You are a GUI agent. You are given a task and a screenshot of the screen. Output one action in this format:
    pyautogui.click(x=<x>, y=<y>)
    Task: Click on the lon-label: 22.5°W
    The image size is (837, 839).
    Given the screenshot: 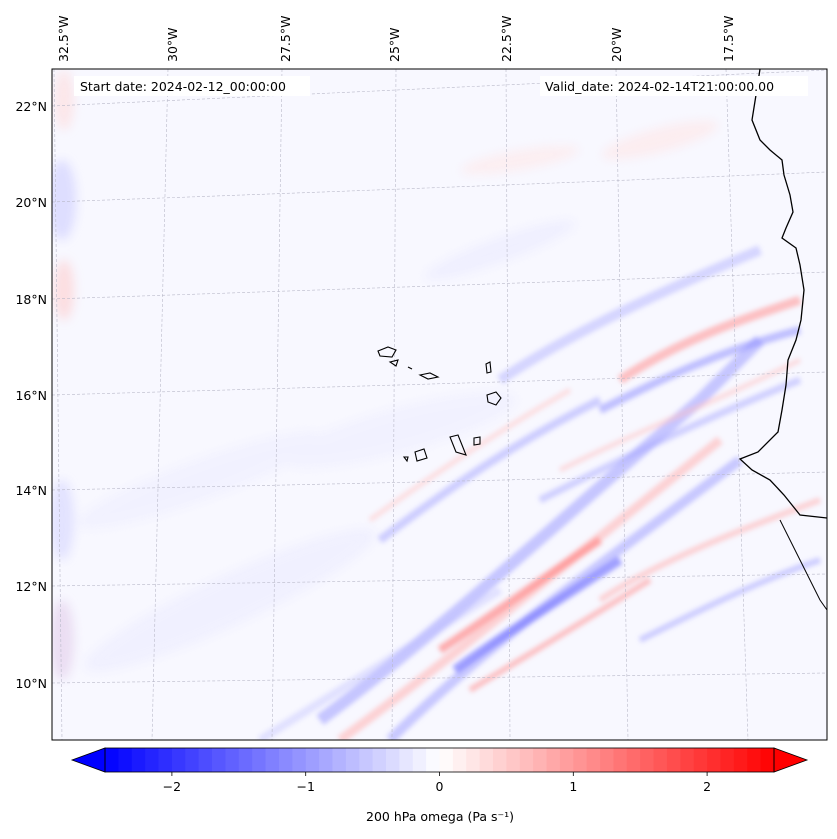 What is the action you would take?
    pyautogui.click(x=506, y=39)
    